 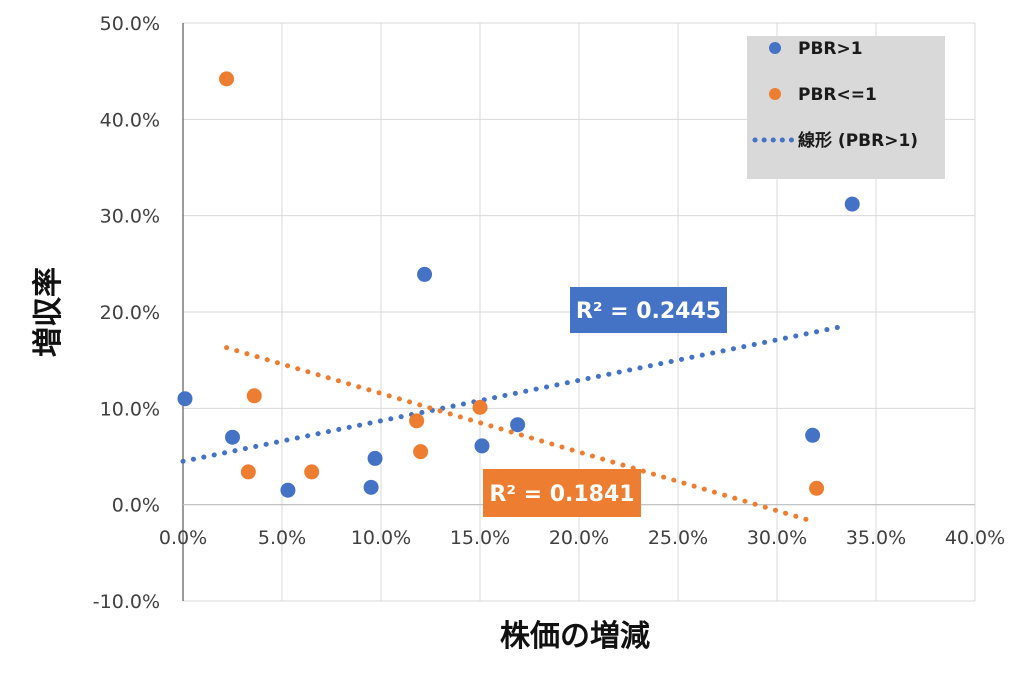 What do you see at coordinates (130, 409) in the screenshot?
I see `y-tick-label: 10.0%` at bounding box center [130, 409].